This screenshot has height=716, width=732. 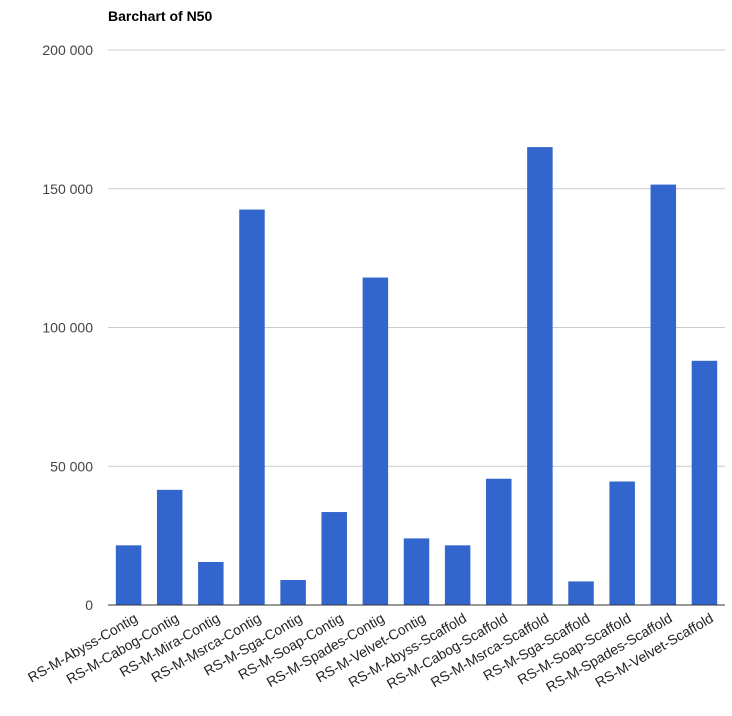 I want to click on y-tick-label: 50 000, so click(x=71, y=466).